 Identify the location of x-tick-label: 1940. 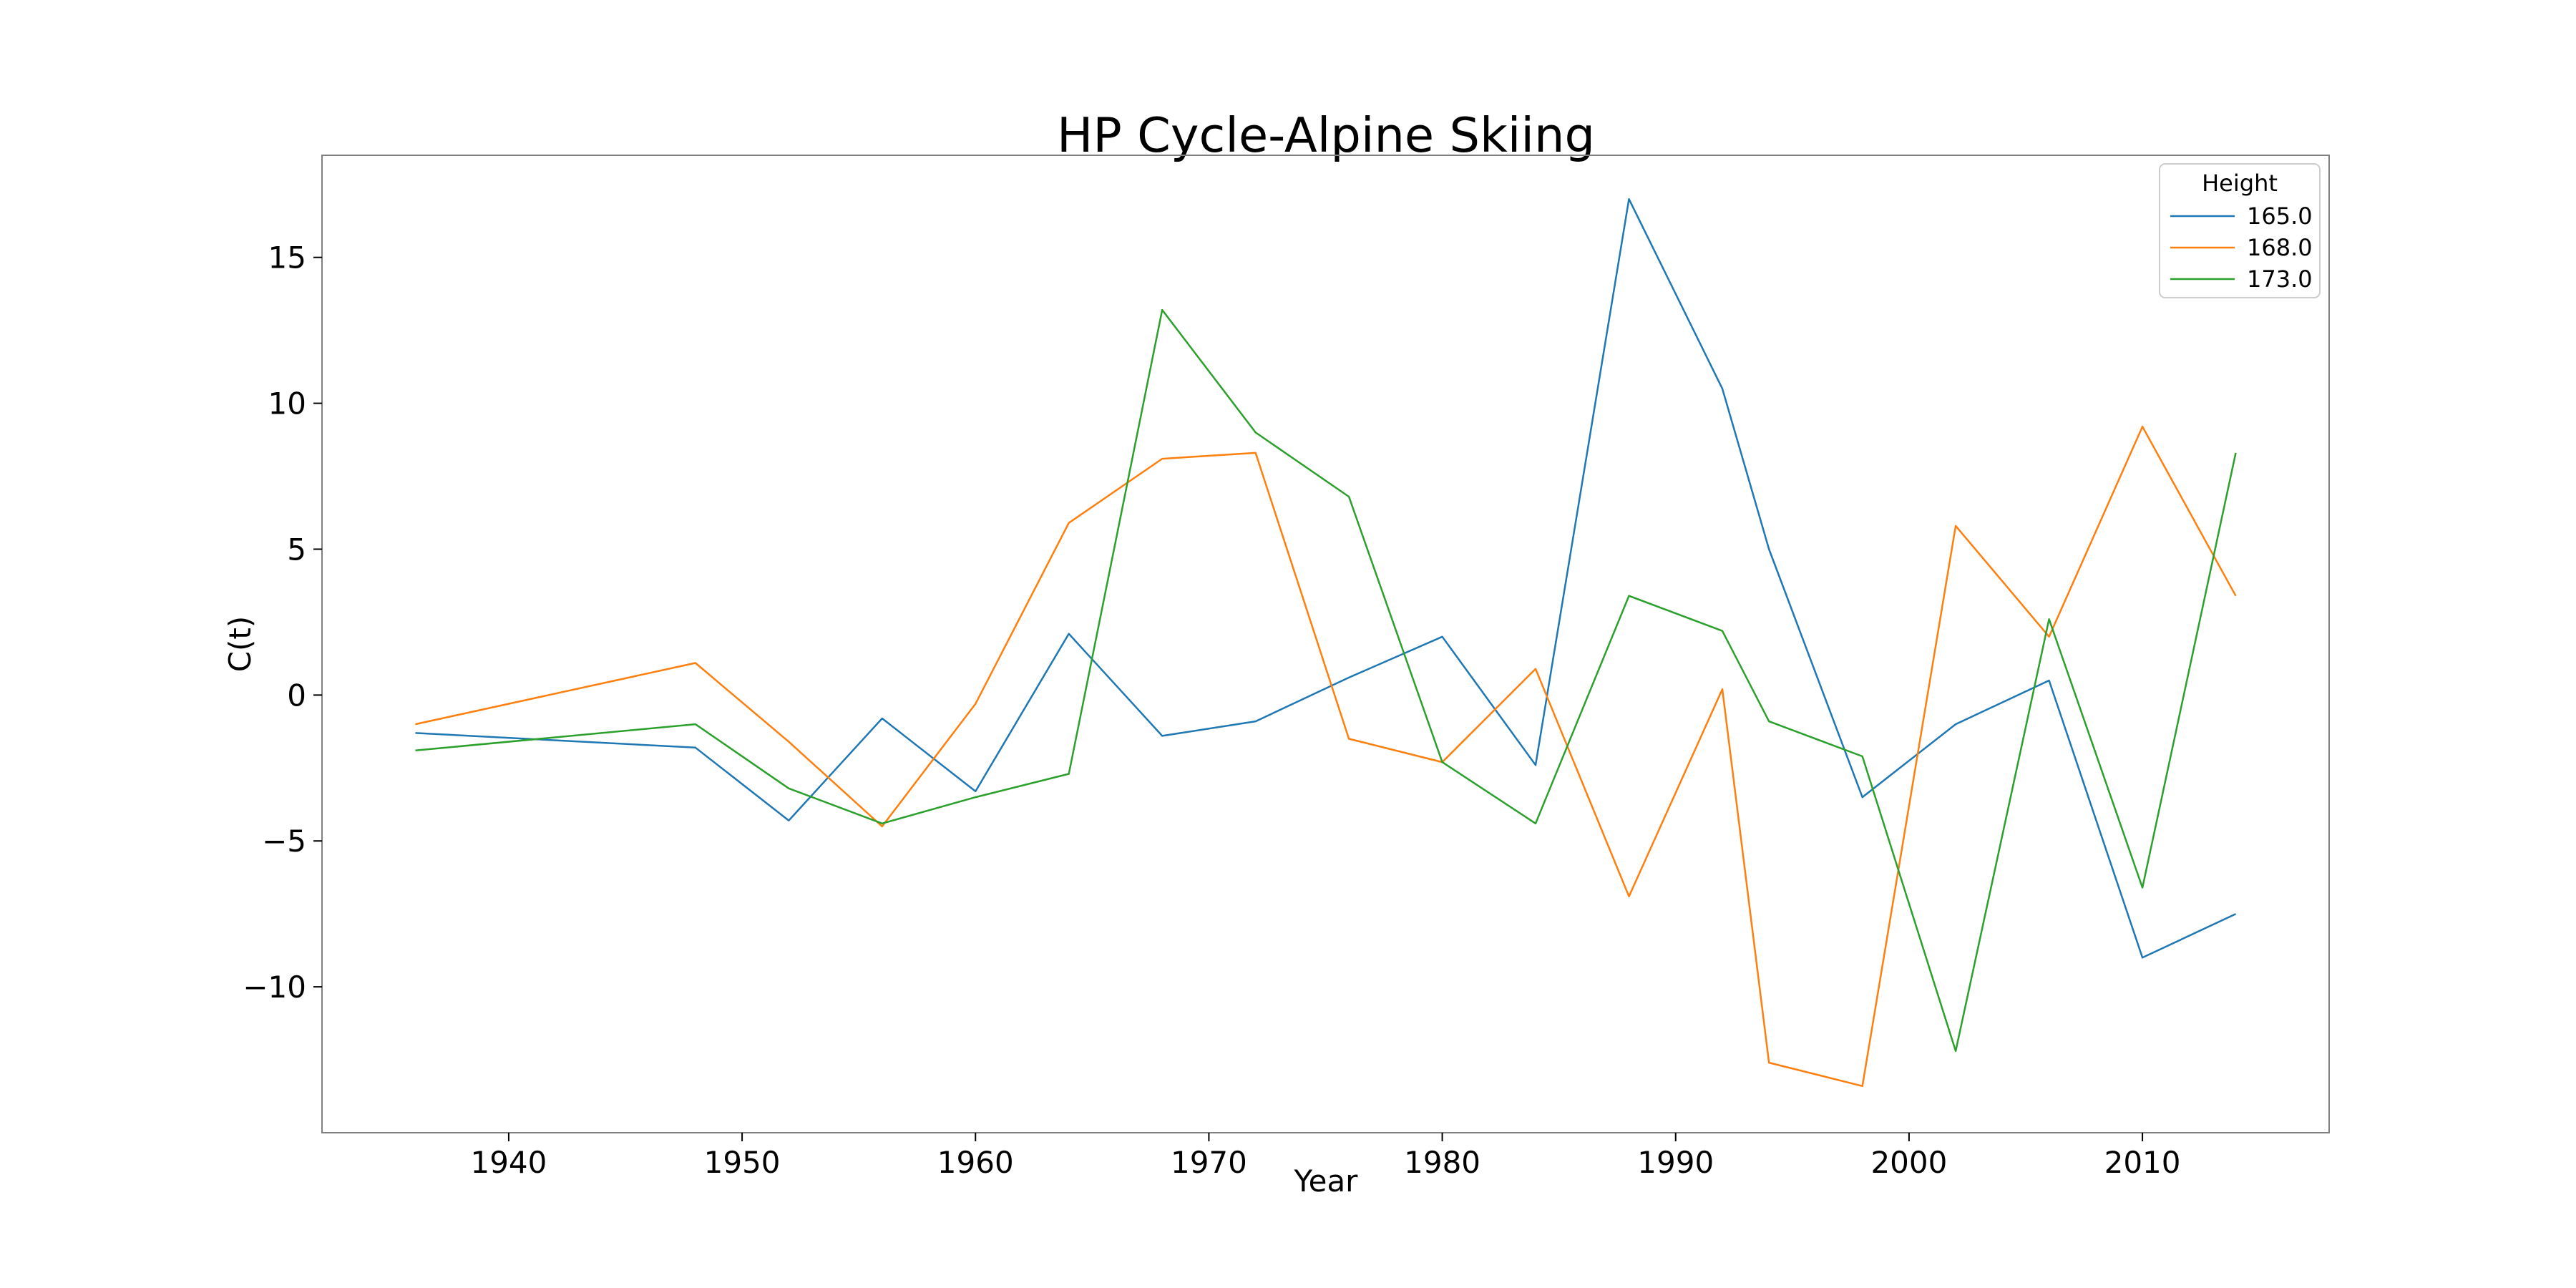
(508, 1162).